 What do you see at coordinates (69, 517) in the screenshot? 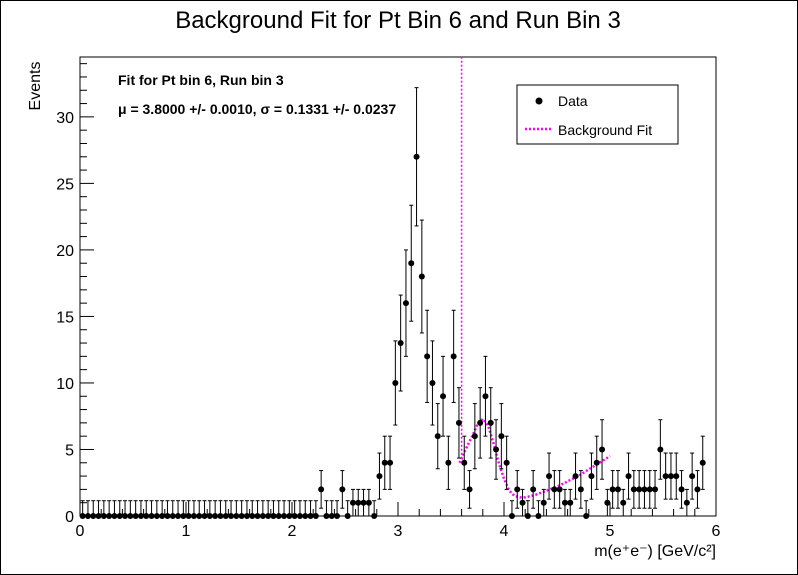
I see `y-tick-label: 0` at bounding box center [69, 517].